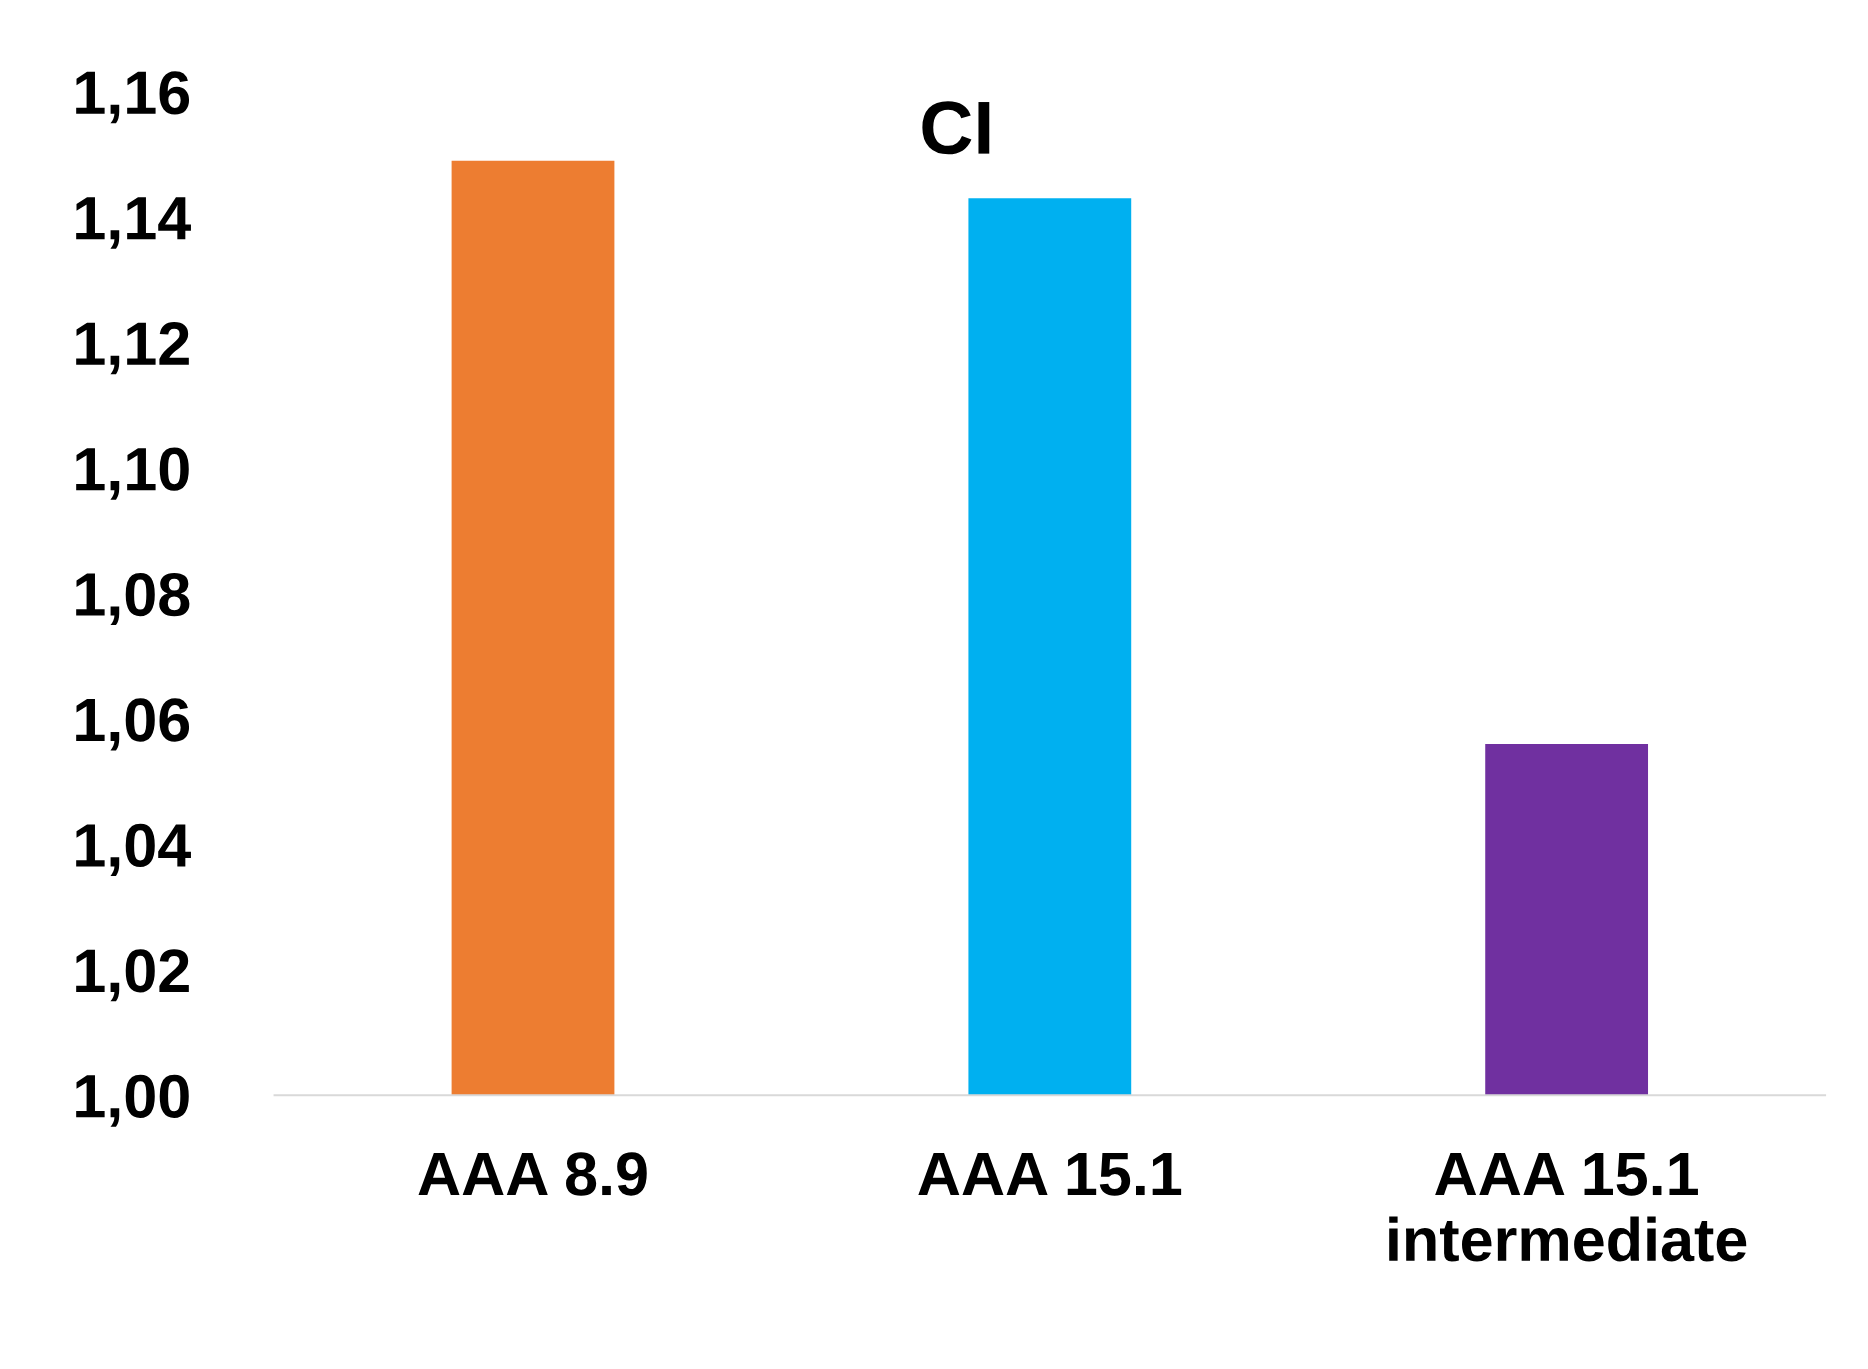 This screenshot has height=1369, width=1868. Describe the element at coordinates (133, 97) in the screenshot. I see `y-tick-label: 1,16` at that location.